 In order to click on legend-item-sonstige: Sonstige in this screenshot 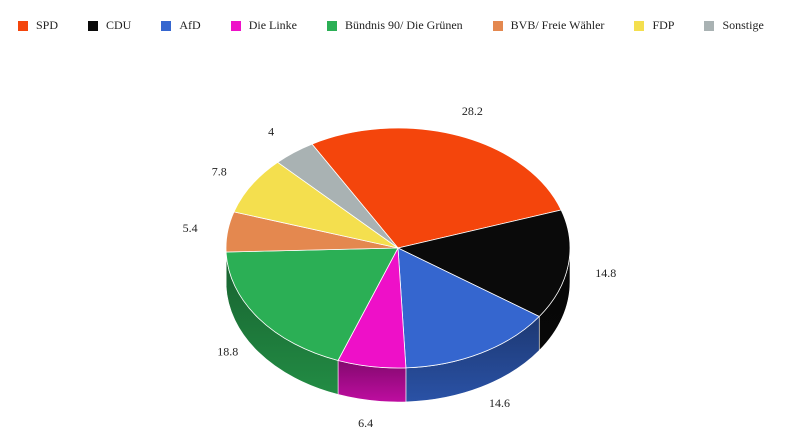, I will do `click(734, 25)`.